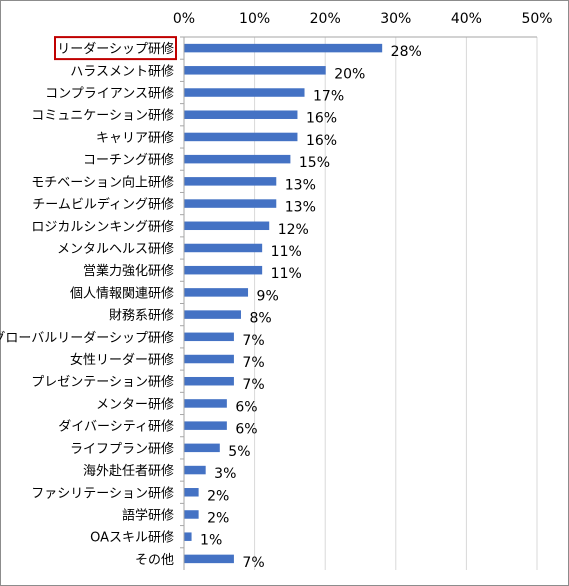 This screenshot has height=586, width=569. I want to click on data-label: 9%, so click(268, 296).